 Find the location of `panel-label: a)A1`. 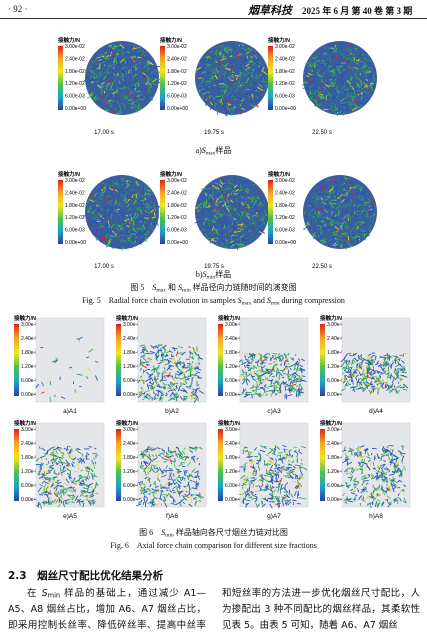

panel-label: a)A1 is located at coordinates (70, 411).